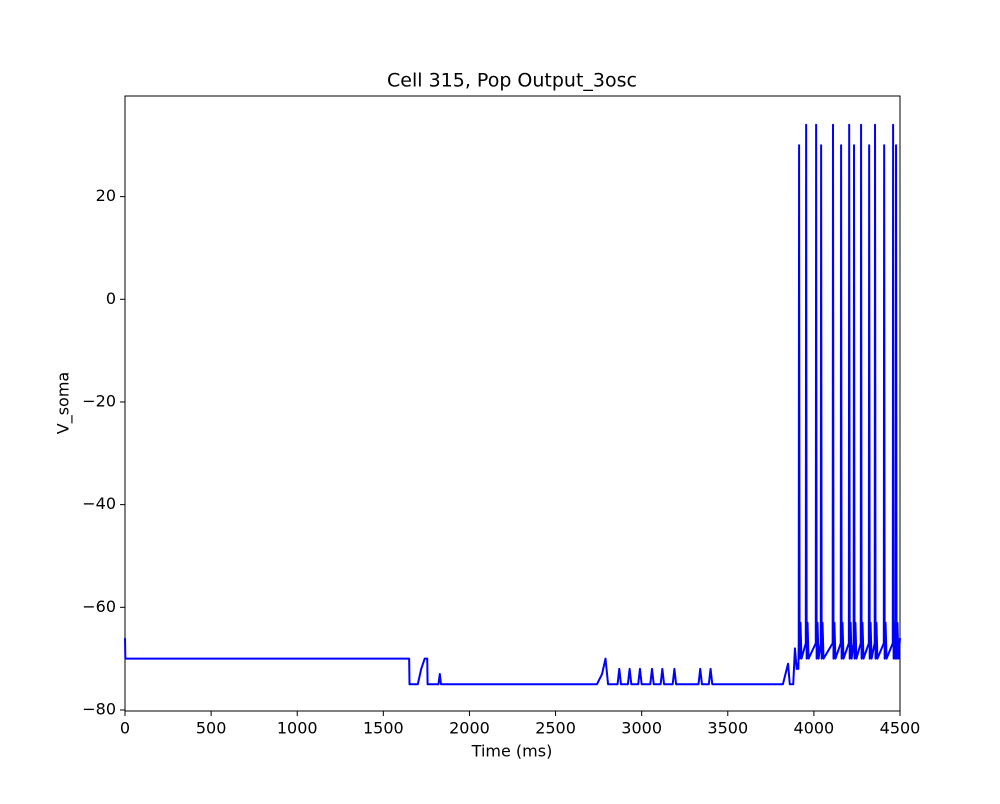  I want to click on y-tick-label: −40, so click(99, 503).